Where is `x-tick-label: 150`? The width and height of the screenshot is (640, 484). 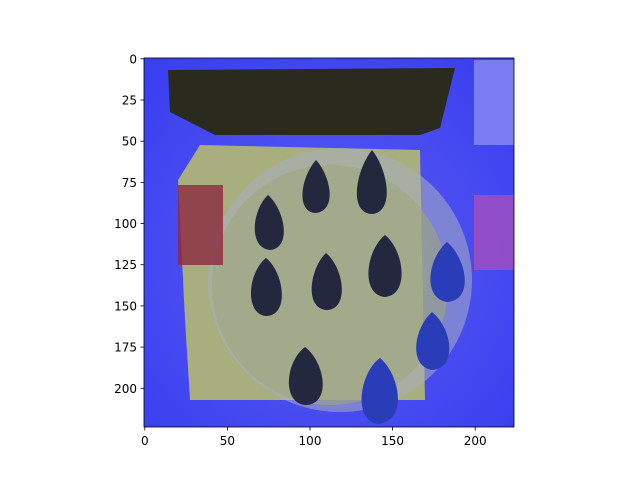
x-tick-label: 150 is located at coordinates (392, 441).